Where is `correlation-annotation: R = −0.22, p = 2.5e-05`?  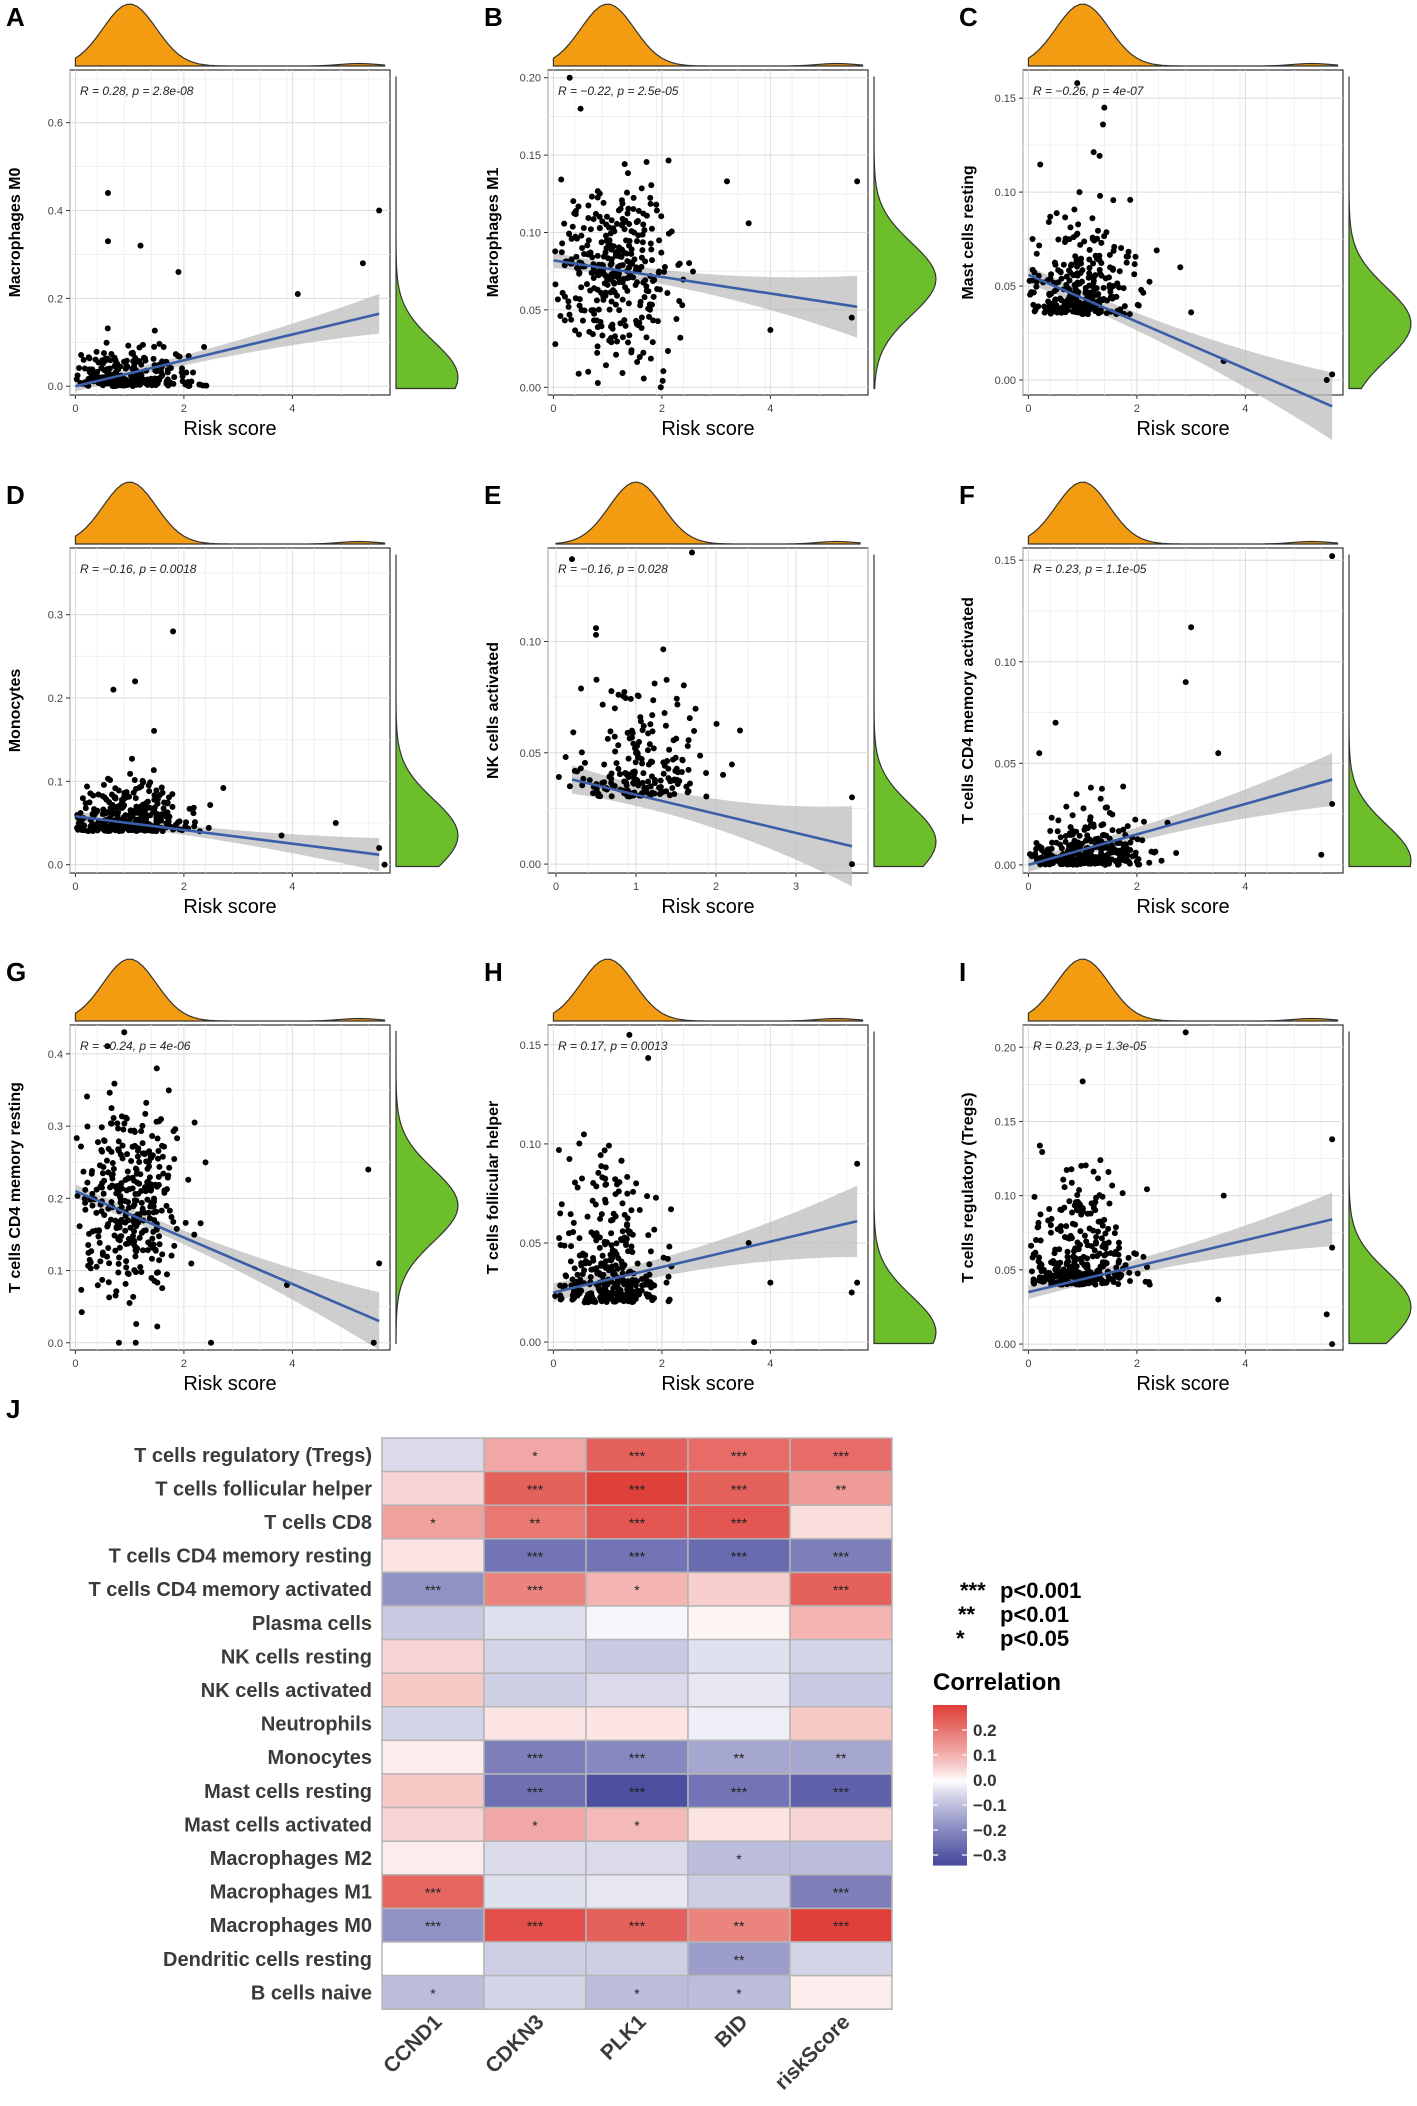 correlation-annotation: R = −0.22, p = 2.5e-05 is located at coordinates (618, 91).